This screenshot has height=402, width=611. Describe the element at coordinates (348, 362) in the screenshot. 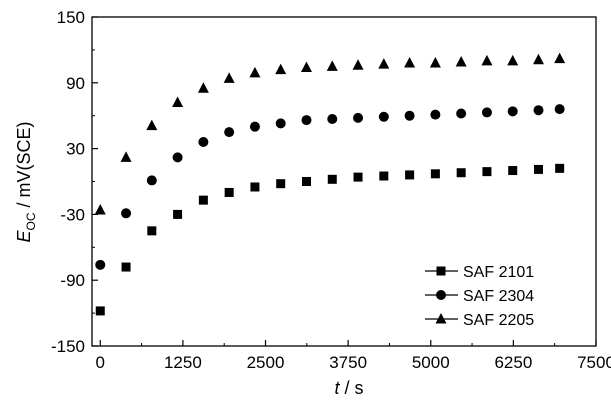

I see `x-tick-label: 3750` at that location.